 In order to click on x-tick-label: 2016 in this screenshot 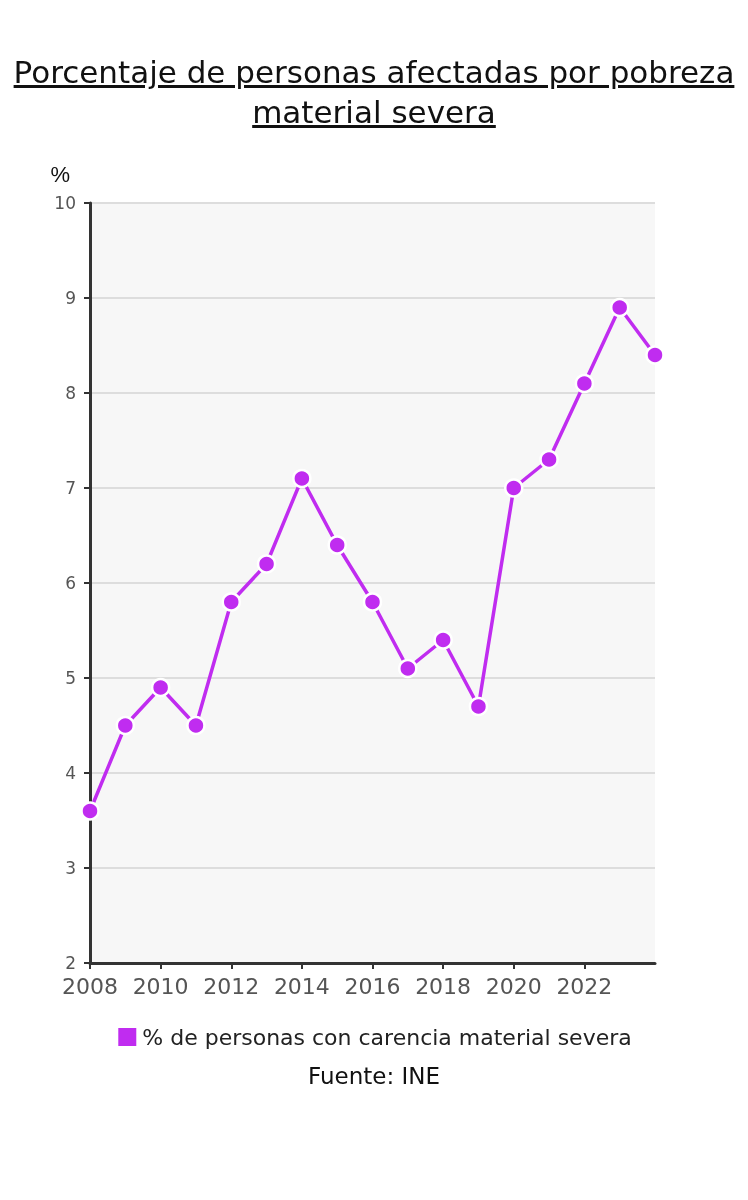, I will do `click(372, 986)`.